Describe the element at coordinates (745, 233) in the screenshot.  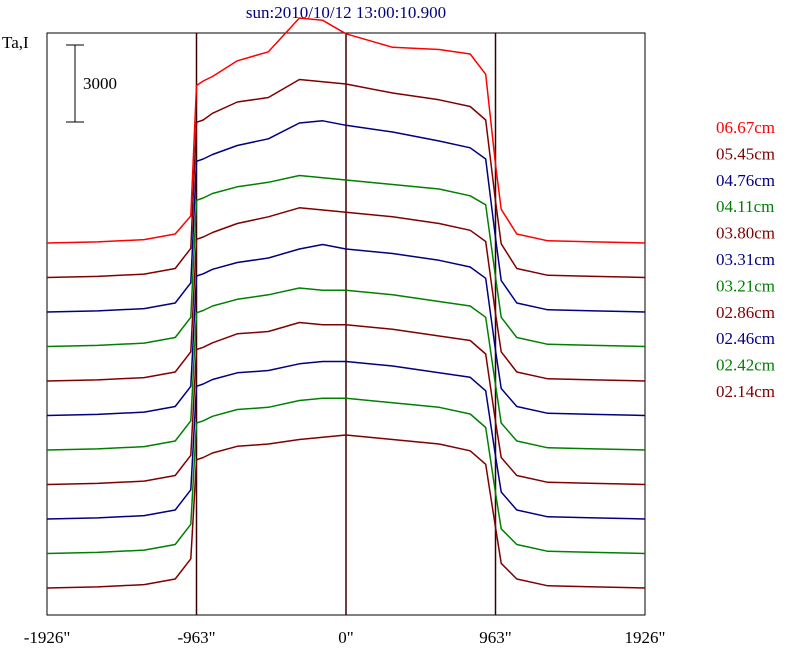
I see `legend-entry: 03.80cm` at that location.